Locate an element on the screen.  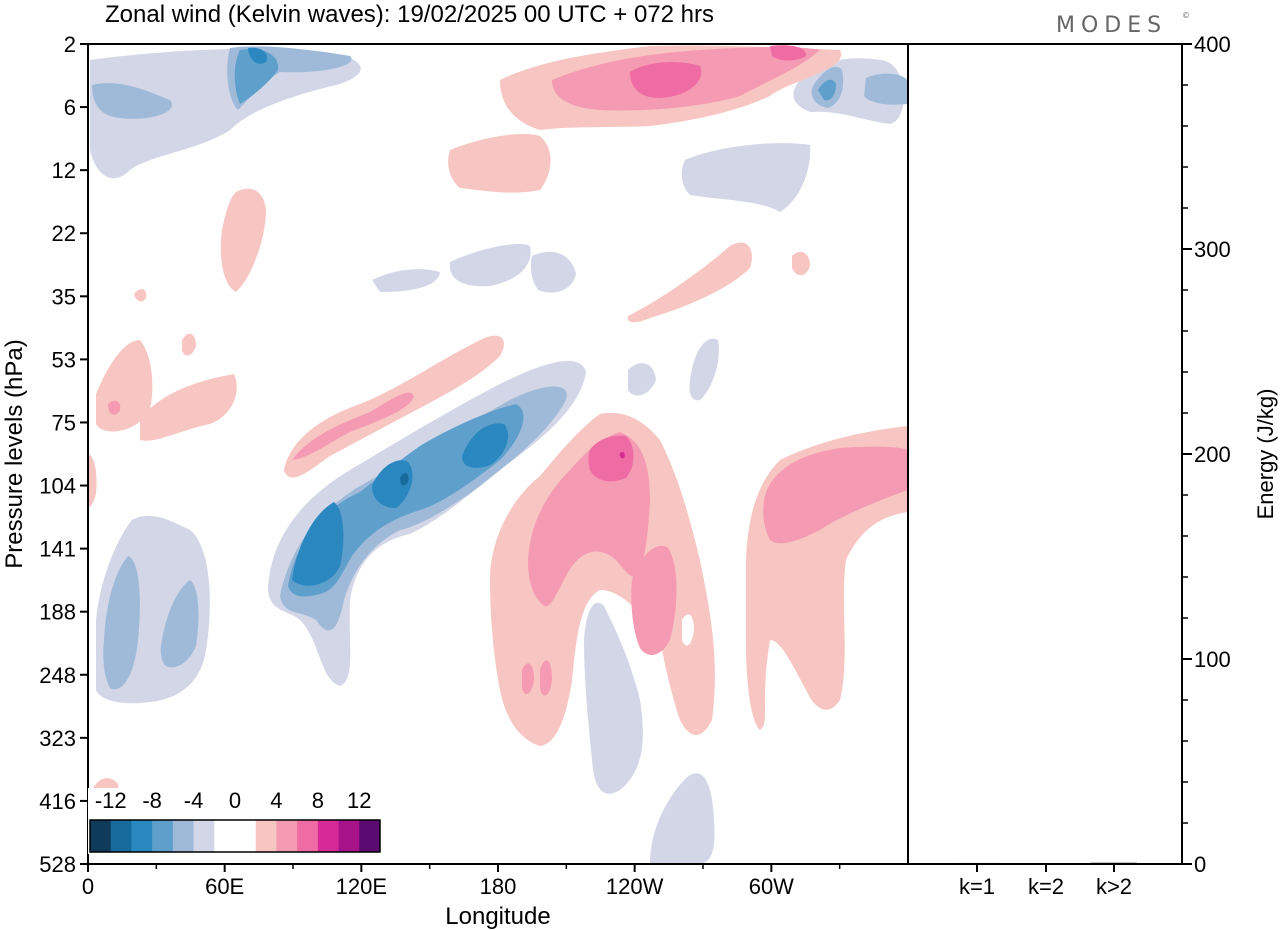
pressure-tick-label: 12 is located at coordinates (64, 170).